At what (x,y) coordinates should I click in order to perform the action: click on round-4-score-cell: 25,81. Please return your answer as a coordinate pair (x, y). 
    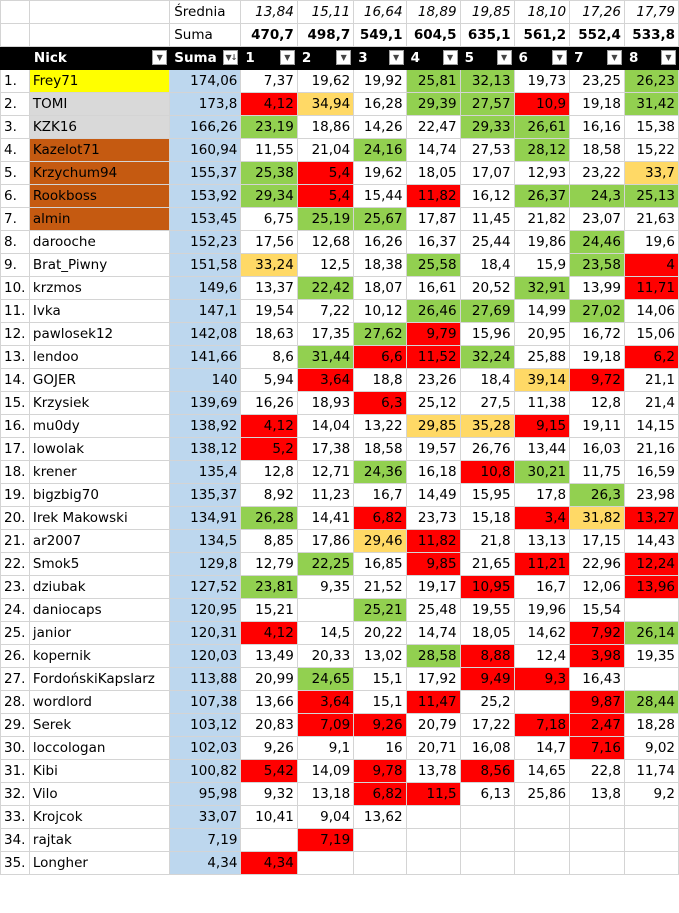
    Looking at the image, I should click on (433, 81).